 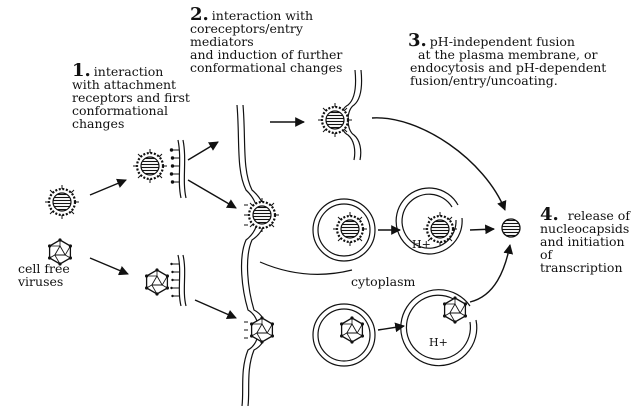 What do you see at coordinates (585, 228) in the screenshot?
I see `step-4-line-2: nucleocapsids` at bounding box center [585, 228].